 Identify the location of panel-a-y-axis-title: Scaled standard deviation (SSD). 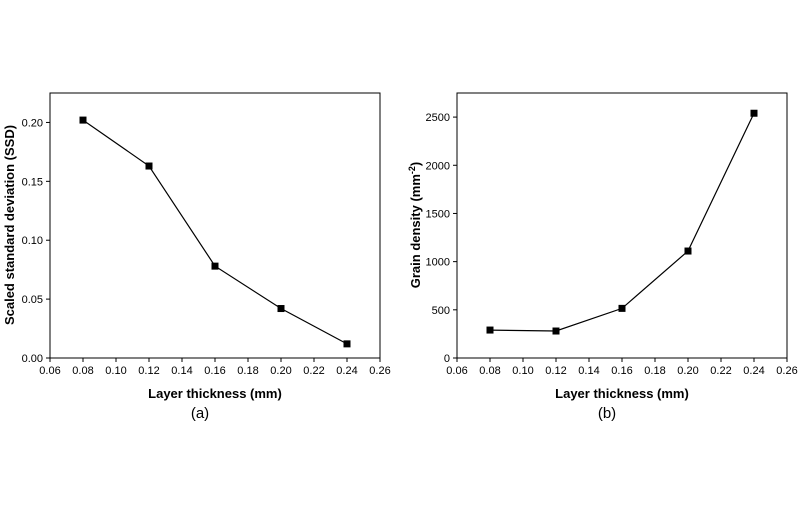
(9, 225).